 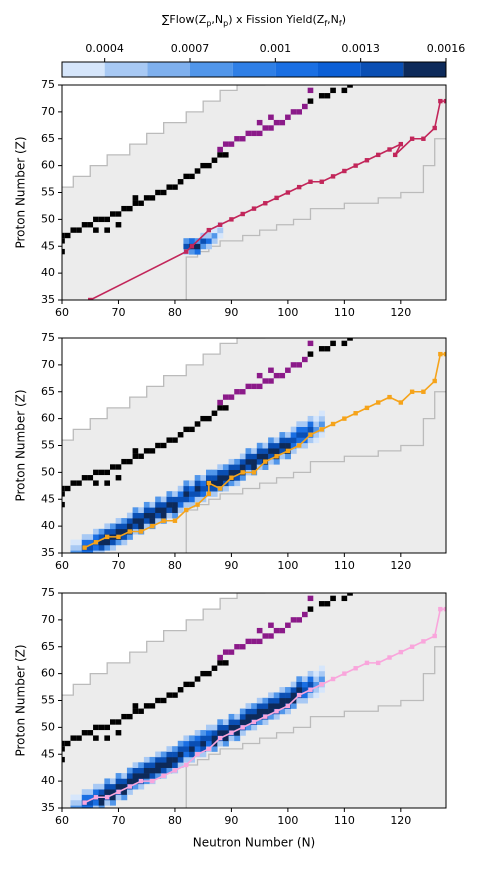 I want to click on colorbar-segment, so click(x=339, y=69).